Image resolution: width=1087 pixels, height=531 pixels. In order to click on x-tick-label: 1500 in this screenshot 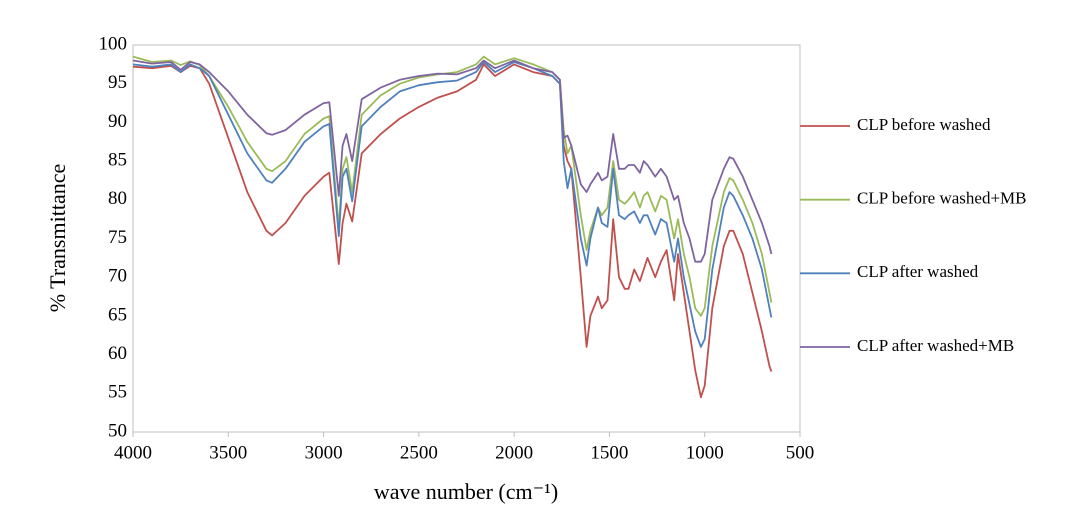, I will do `click(609, 452)`.